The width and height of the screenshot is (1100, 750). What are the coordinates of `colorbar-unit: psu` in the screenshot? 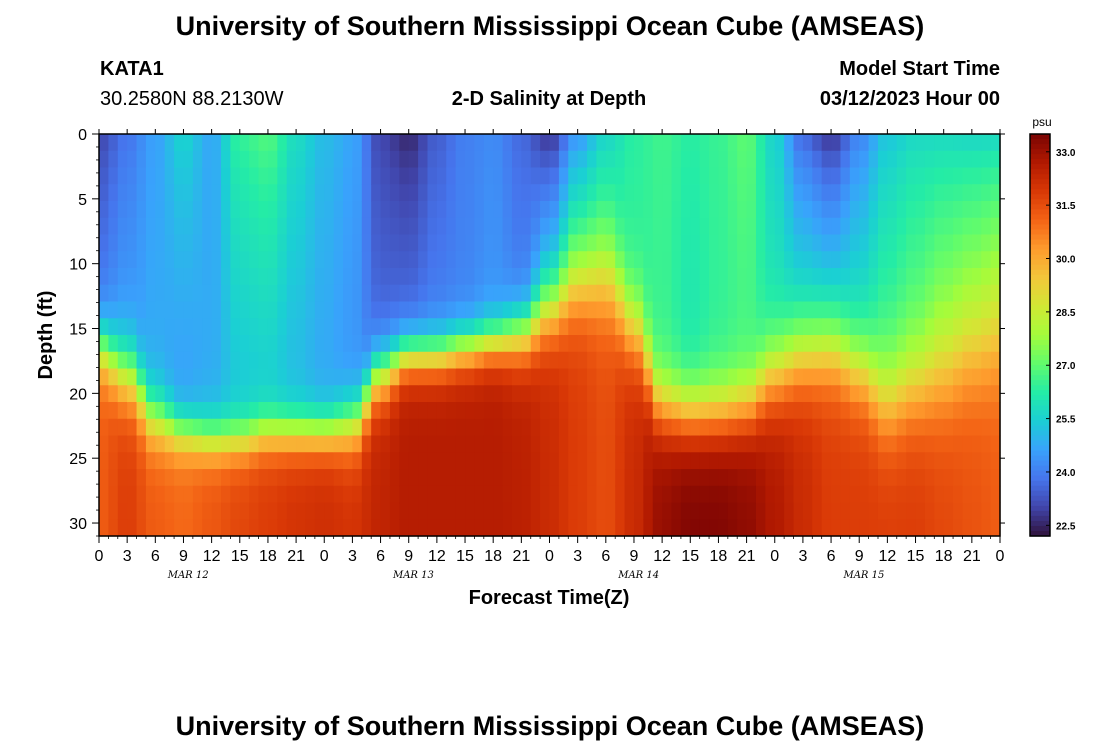 It's located at (1041, 122).